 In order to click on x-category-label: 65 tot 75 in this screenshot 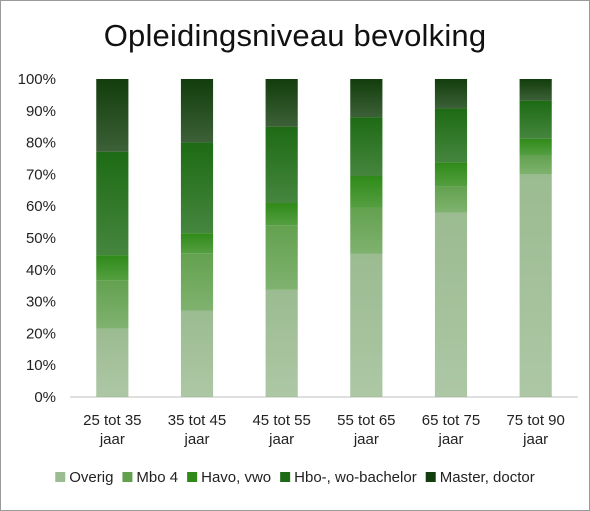, I will do `click(451, 420)`.